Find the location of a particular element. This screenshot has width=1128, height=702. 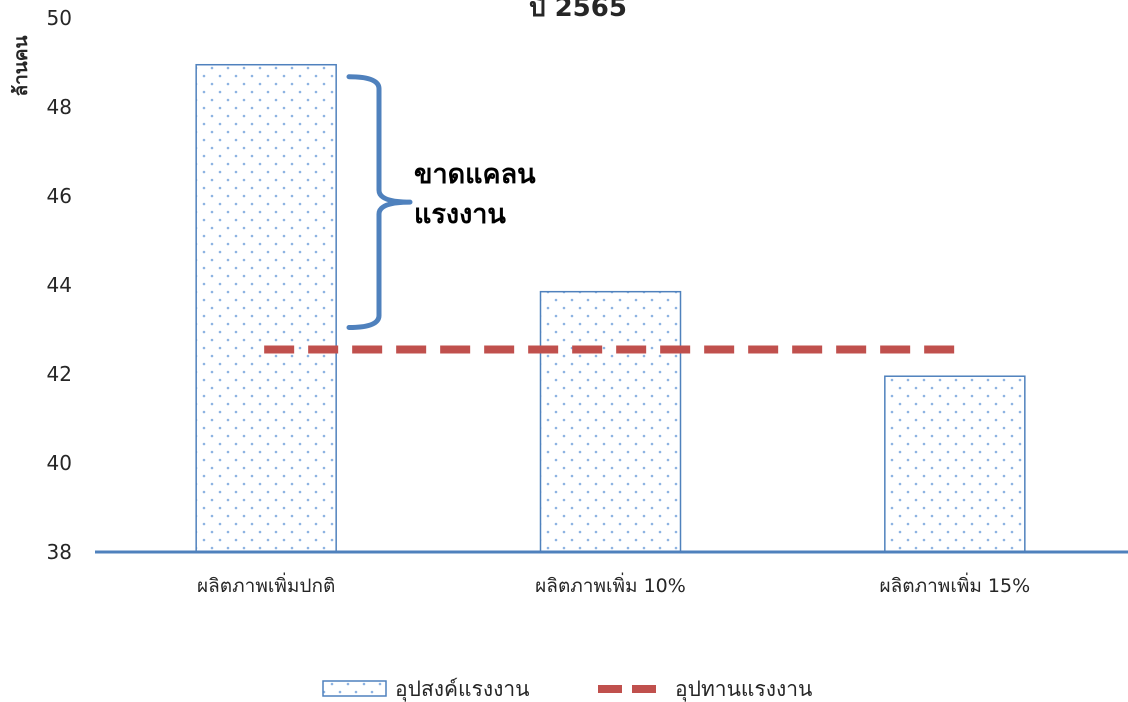

legend-supply-label: อุปทานแรงงาน is located at coordinates (743, 689).